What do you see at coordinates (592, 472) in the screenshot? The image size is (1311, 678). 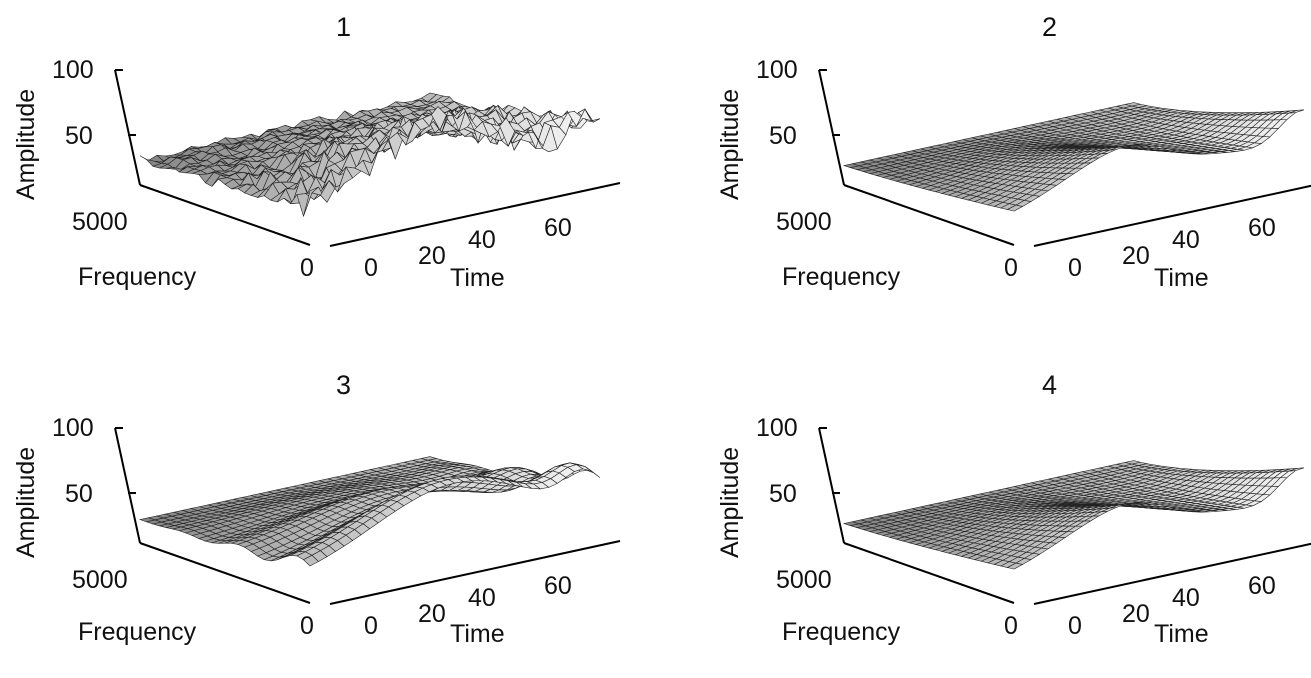 I see `surface-cell` at bounding box center [592, 472].